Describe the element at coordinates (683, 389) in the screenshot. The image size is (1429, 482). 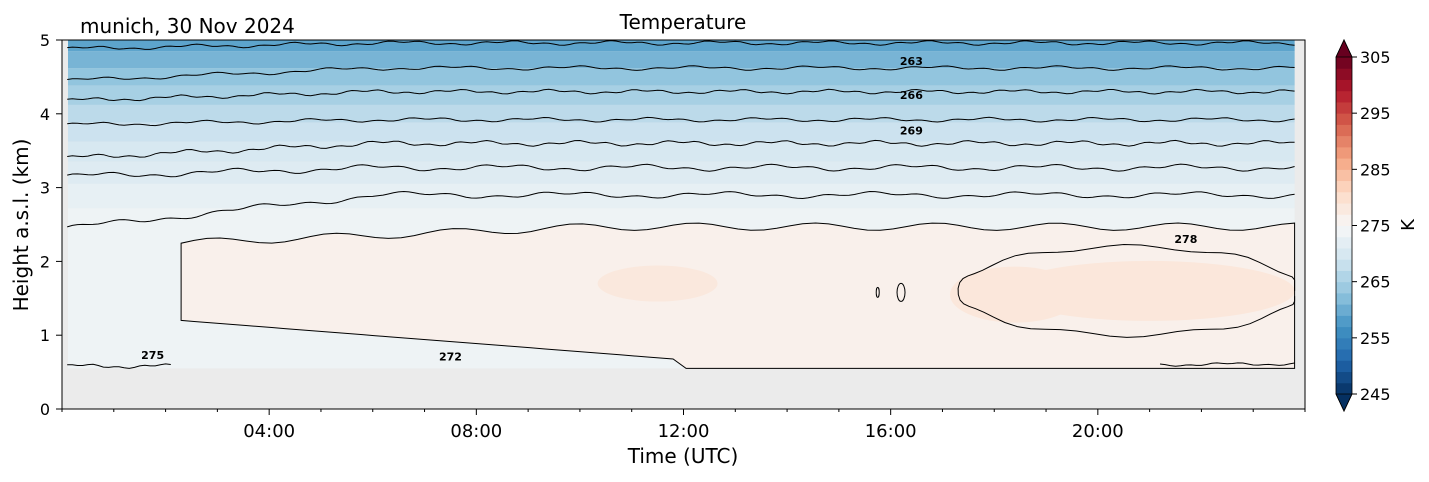
I see `no-data-region` at that location.